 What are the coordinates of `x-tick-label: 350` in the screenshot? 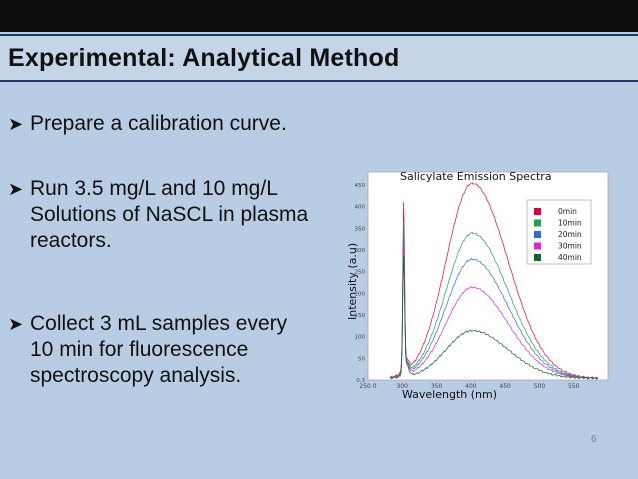 It's located at (437, 386).